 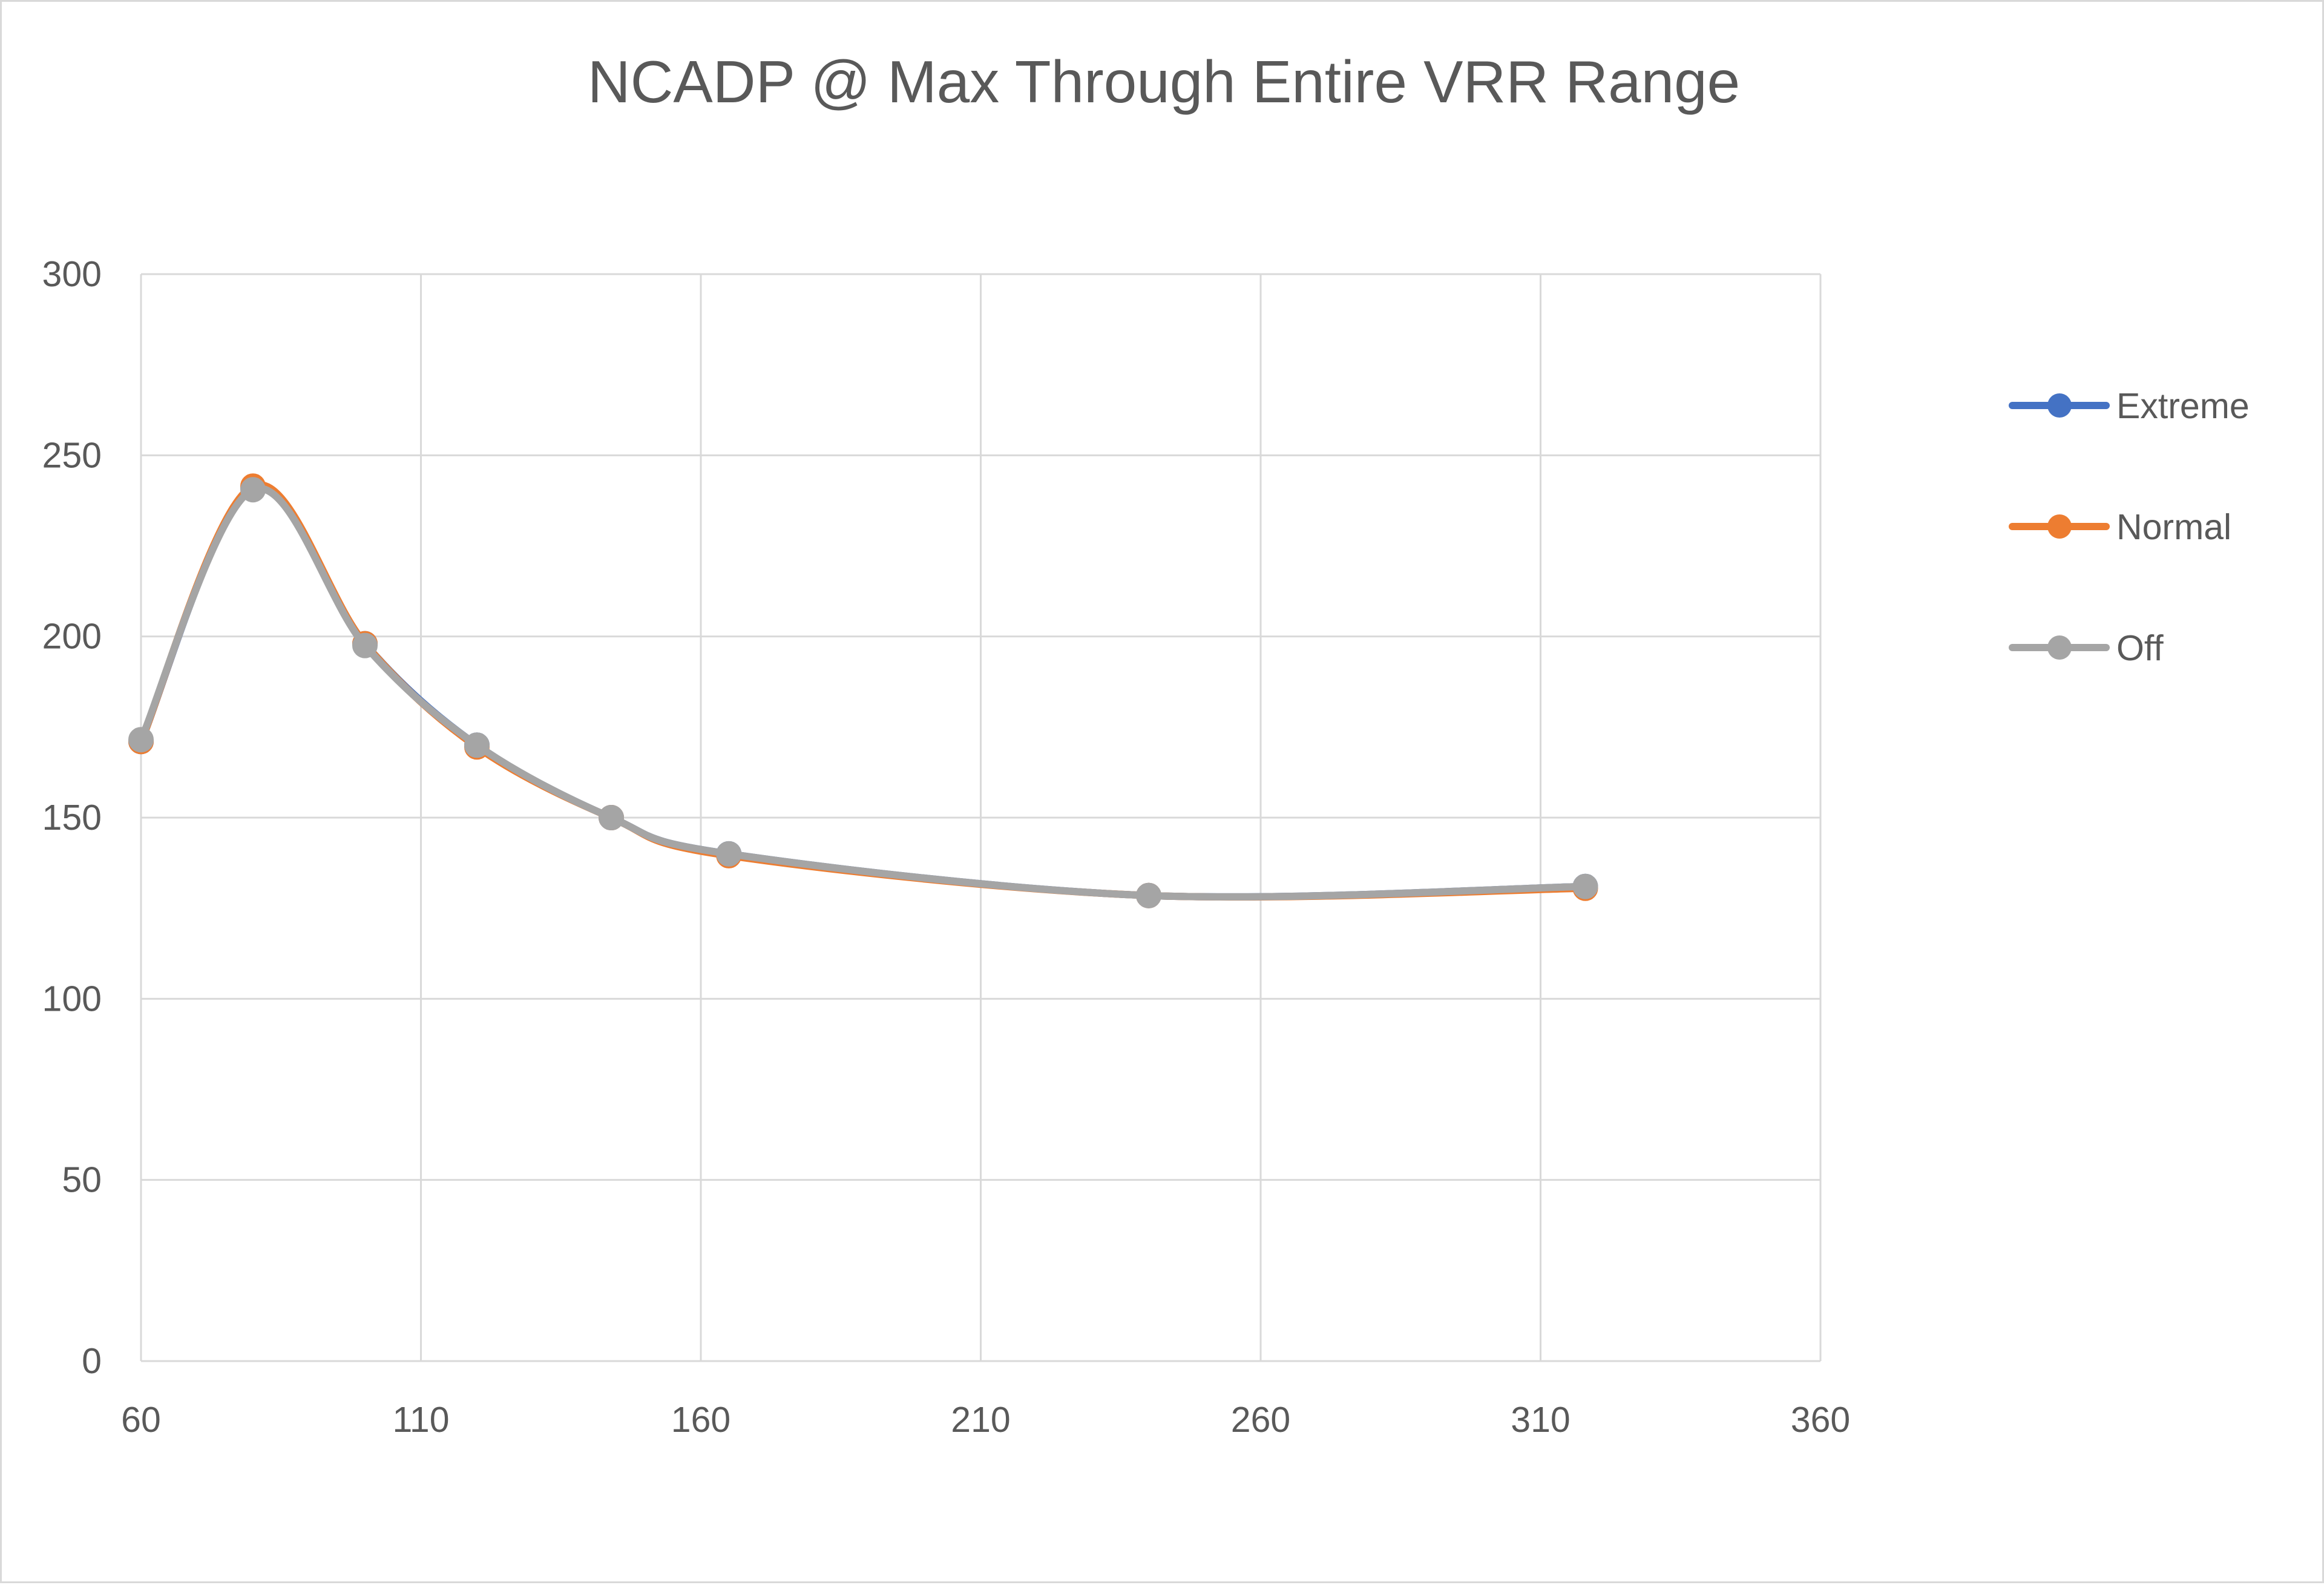 I want to click on legend: Extreme Normal Off, so click(x=2129, y=527).